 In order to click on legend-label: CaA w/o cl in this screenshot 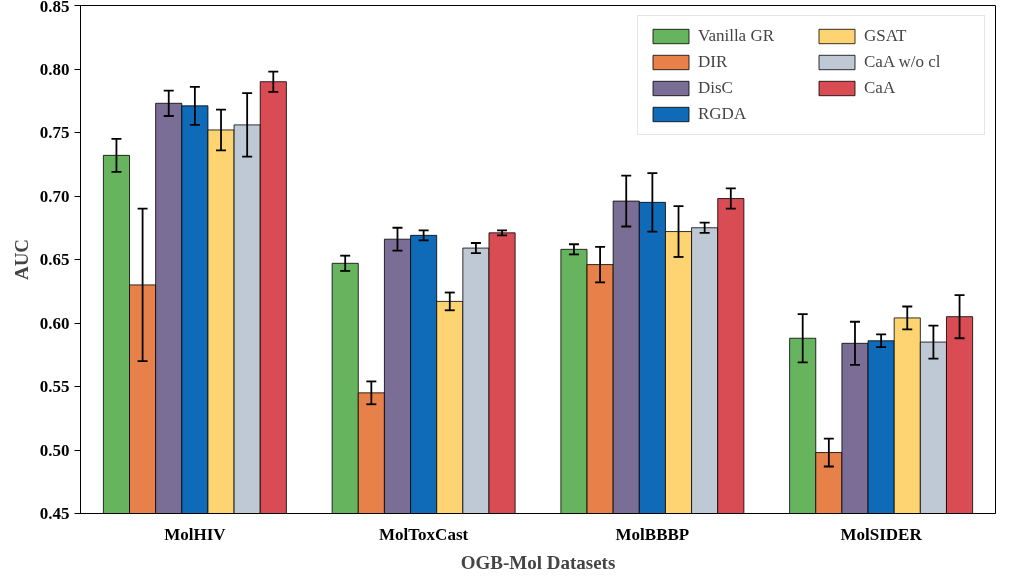, I will do `click(903, 62)`.